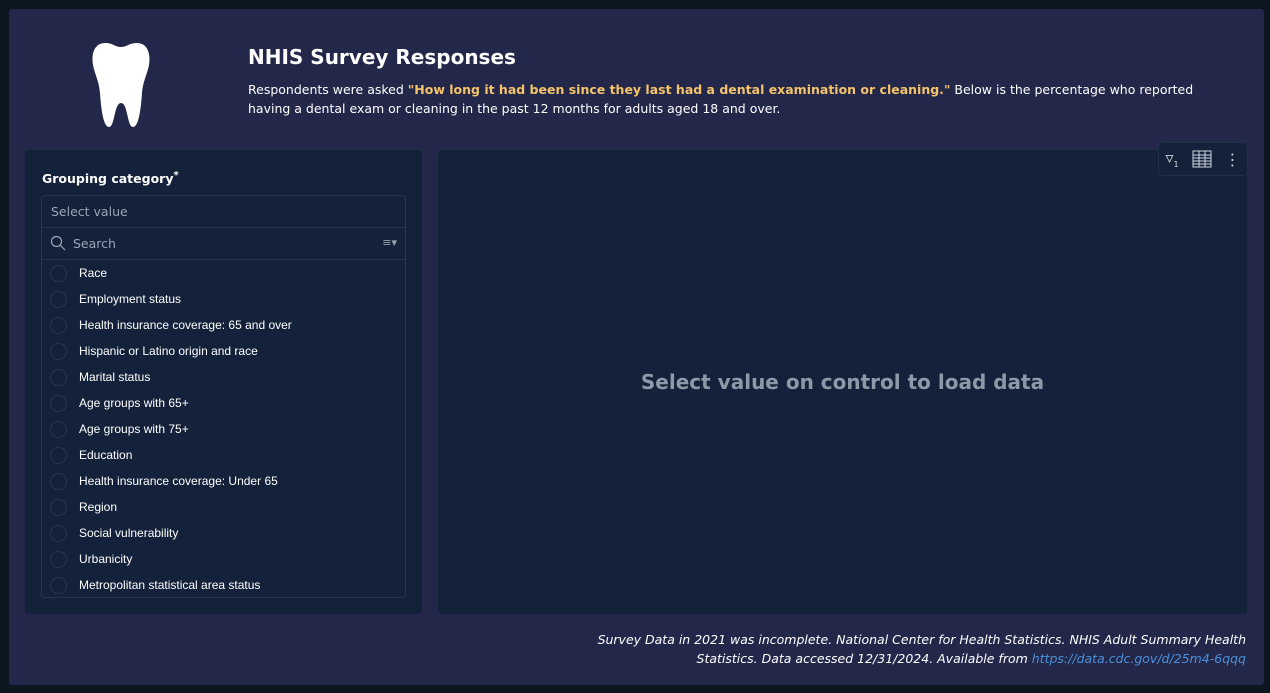 The image size is (1270, 693). I want to click on table-icon, so click(1202, 159).